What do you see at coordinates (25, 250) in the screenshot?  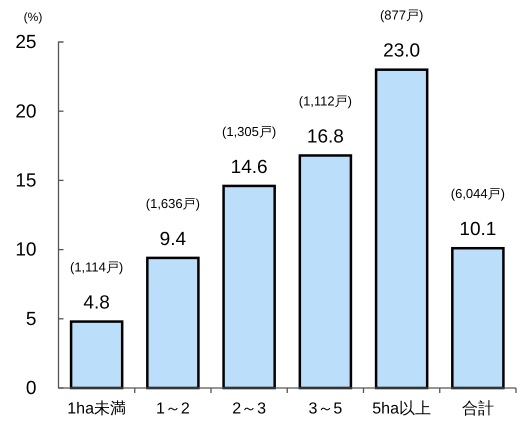 I see `y-tick-label: 10` at bounding box center [25, 250].